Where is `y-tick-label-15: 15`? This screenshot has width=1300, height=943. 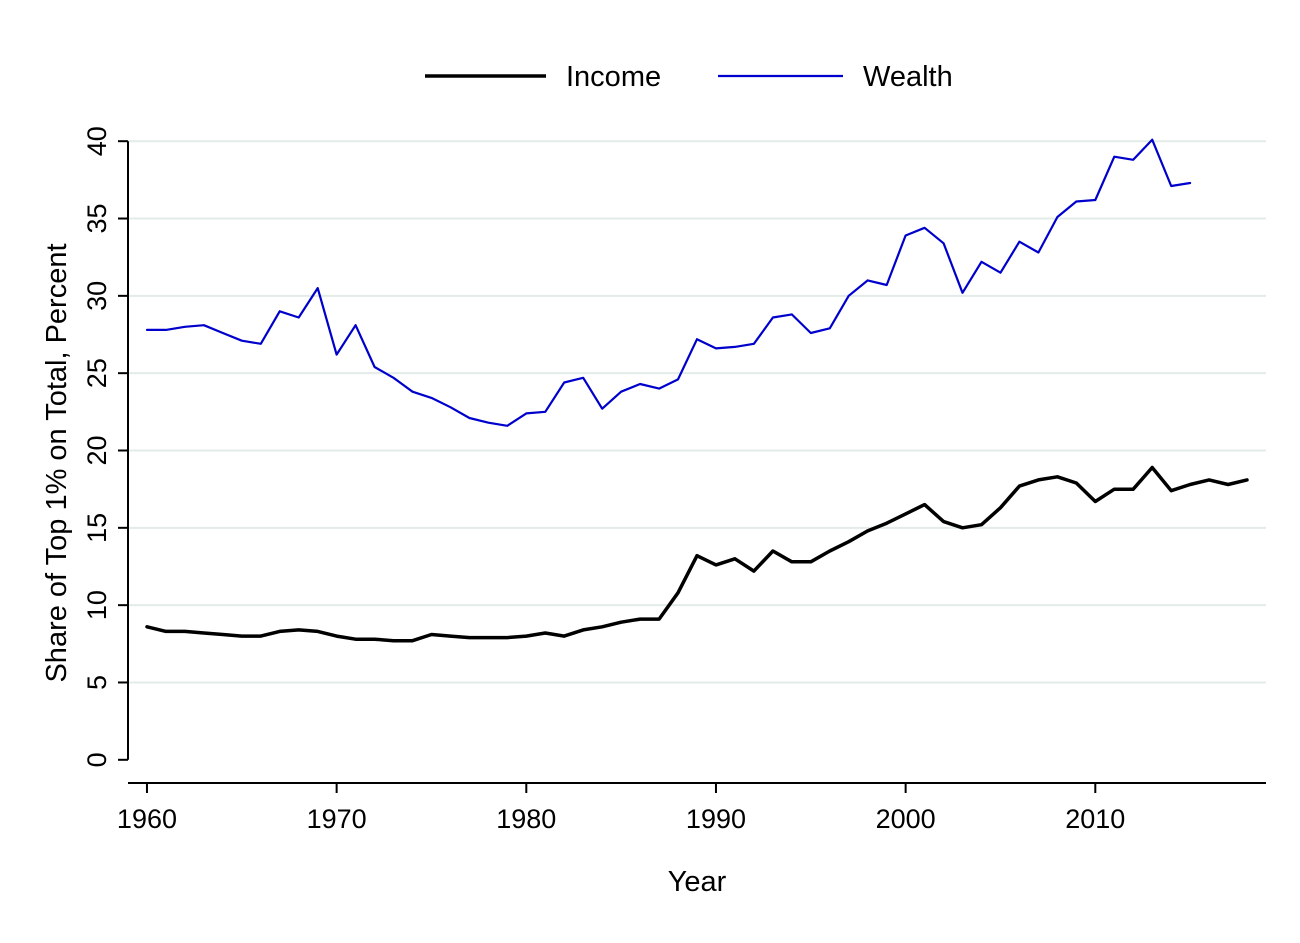
y-tick-label-15: 15 is located at coordinates (97, 528).